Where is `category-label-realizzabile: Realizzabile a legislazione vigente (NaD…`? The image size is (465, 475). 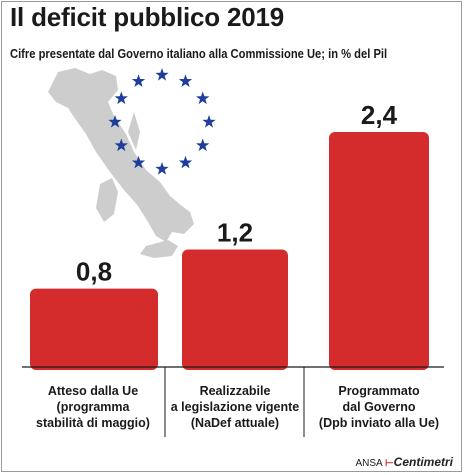 category-label-realizzabile: Realizzabile a legislazione vigente (NaD… is located at coordinates (235, 407).